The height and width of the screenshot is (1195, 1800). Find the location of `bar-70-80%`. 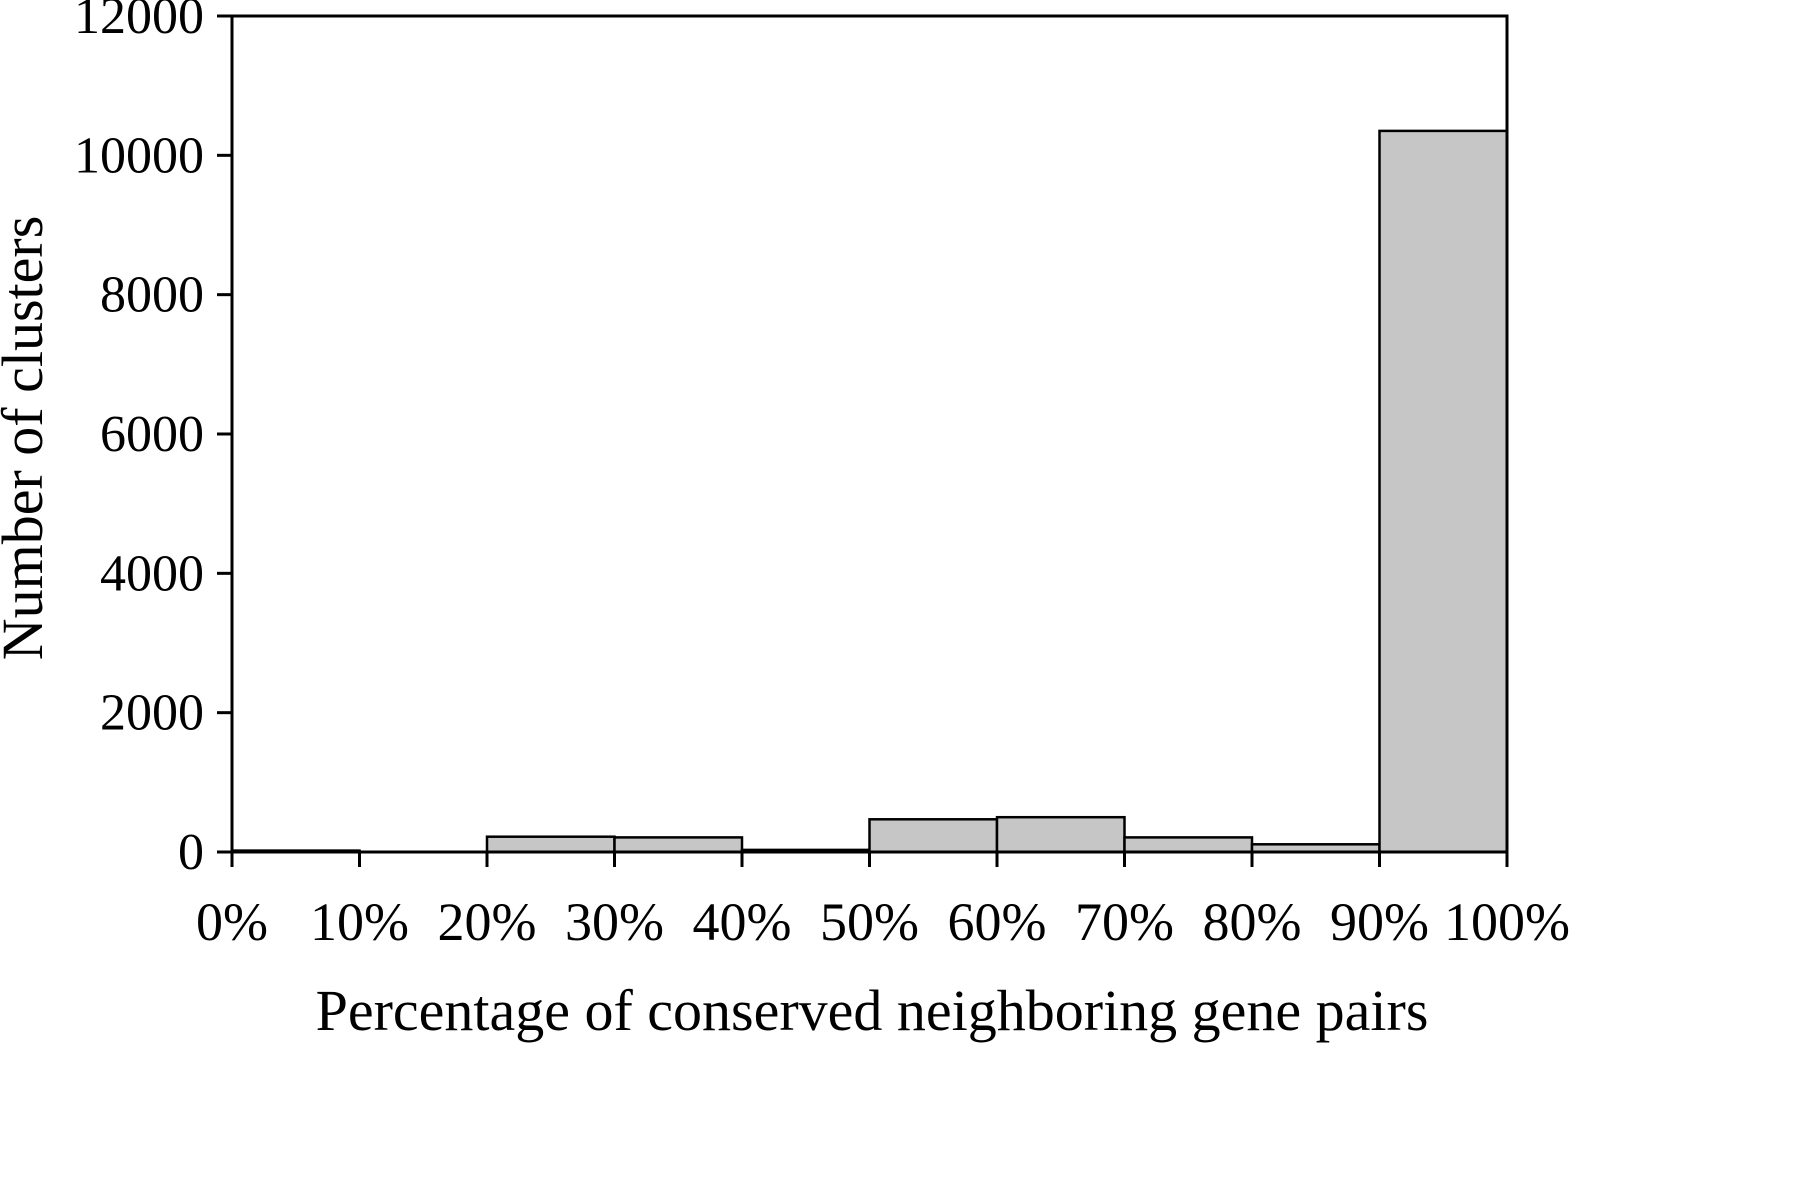

bar-70-80% is located at coordinates (1188, 845).